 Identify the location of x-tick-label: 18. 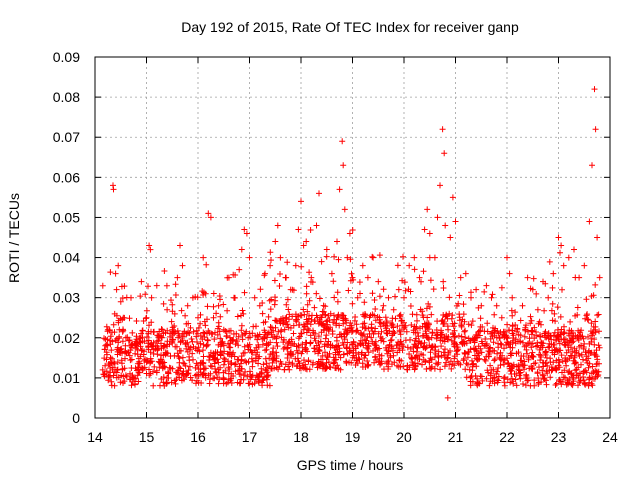
(301, 437).